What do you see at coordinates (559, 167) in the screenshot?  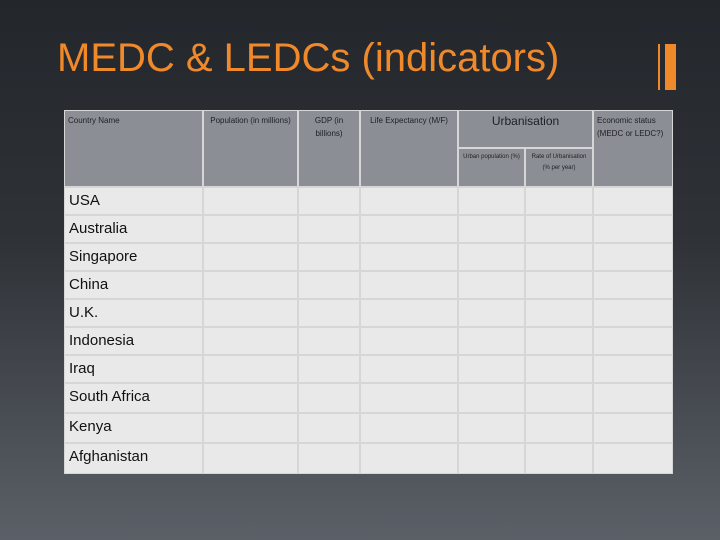 I see `subcolumn-header: Rate of Urbanisation (% per year)` at bounding box center [559, 167].